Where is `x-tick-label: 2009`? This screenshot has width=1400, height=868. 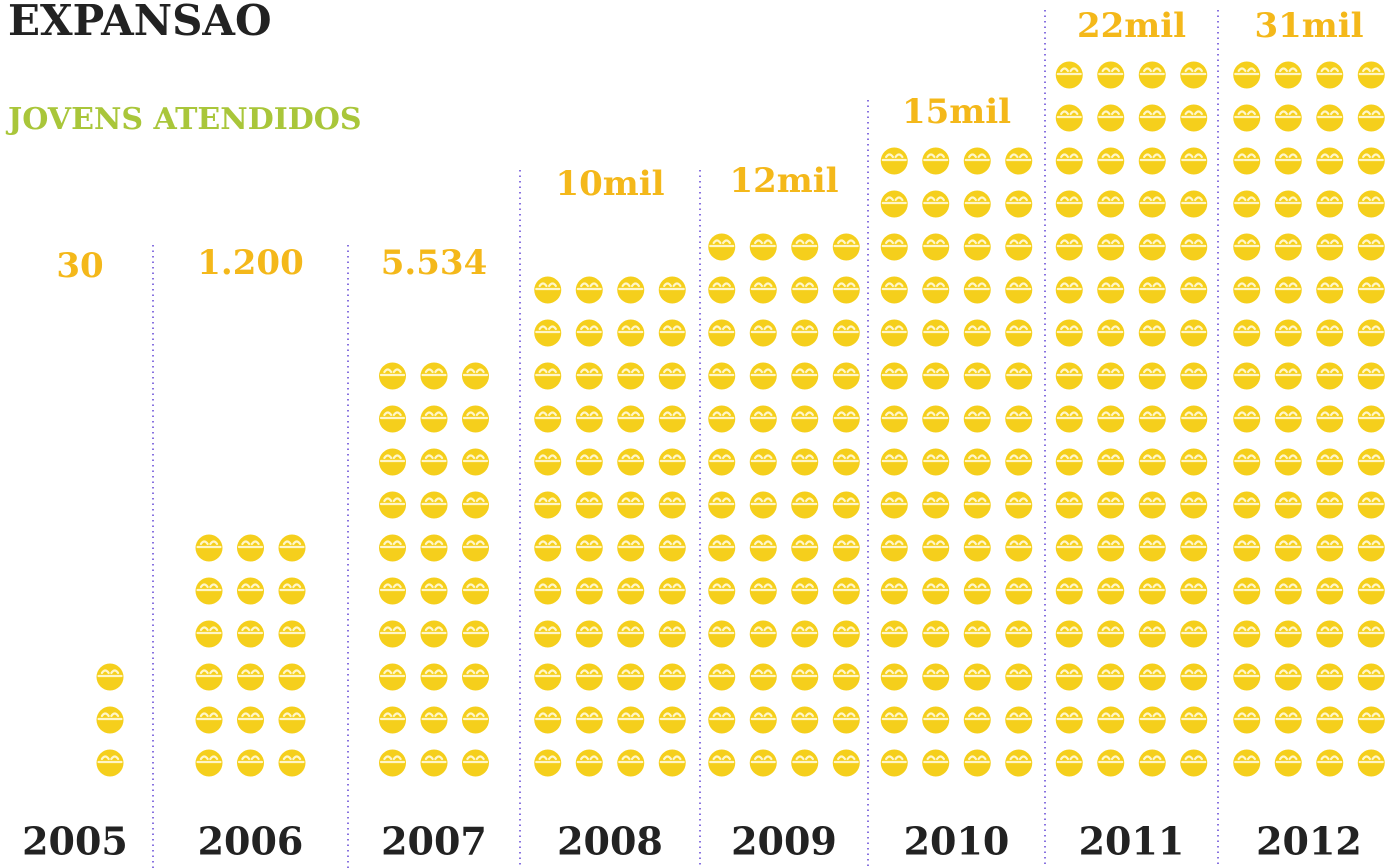
x-tick-label: 2009 is located at coordinates (784, 841).